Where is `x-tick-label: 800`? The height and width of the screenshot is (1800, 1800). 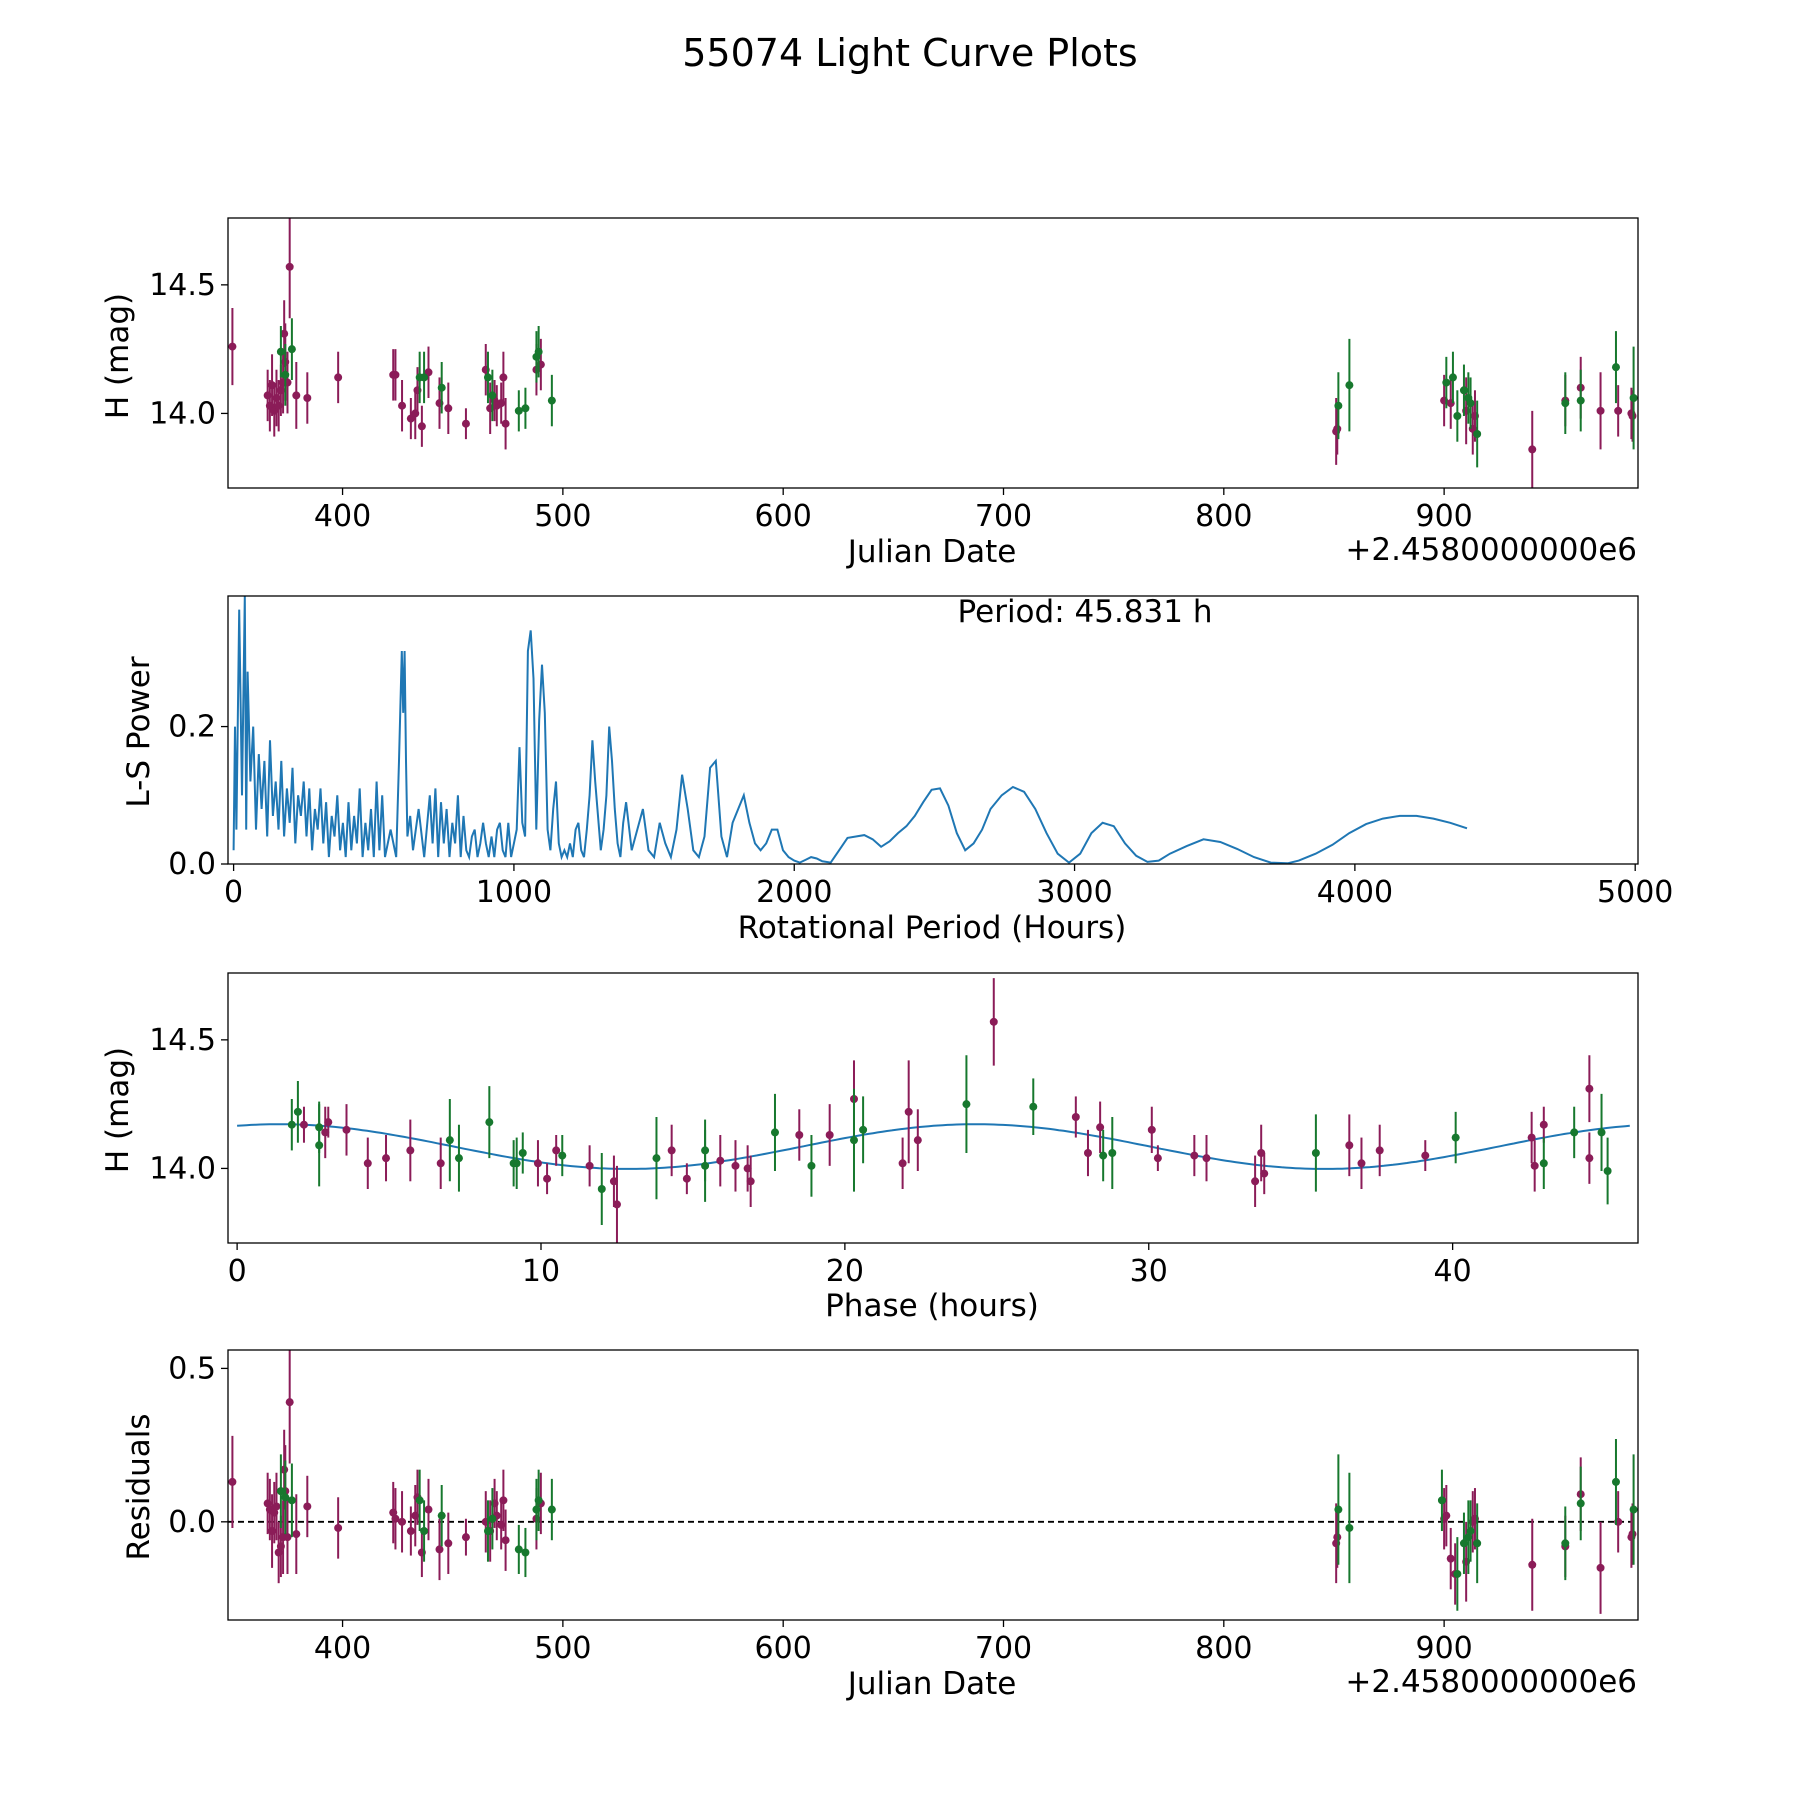
x-tick-label: 800 is located at coordinates (1223, 1648).